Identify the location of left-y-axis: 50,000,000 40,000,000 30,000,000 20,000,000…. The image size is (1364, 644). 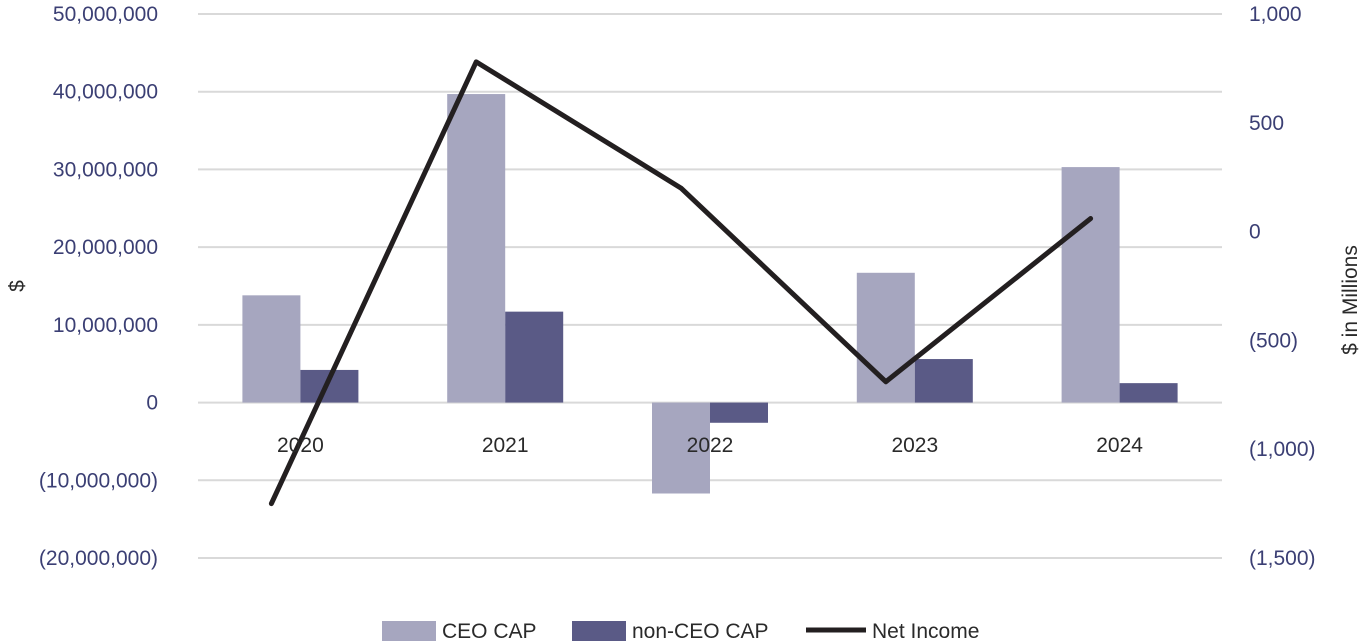
(98, 286).